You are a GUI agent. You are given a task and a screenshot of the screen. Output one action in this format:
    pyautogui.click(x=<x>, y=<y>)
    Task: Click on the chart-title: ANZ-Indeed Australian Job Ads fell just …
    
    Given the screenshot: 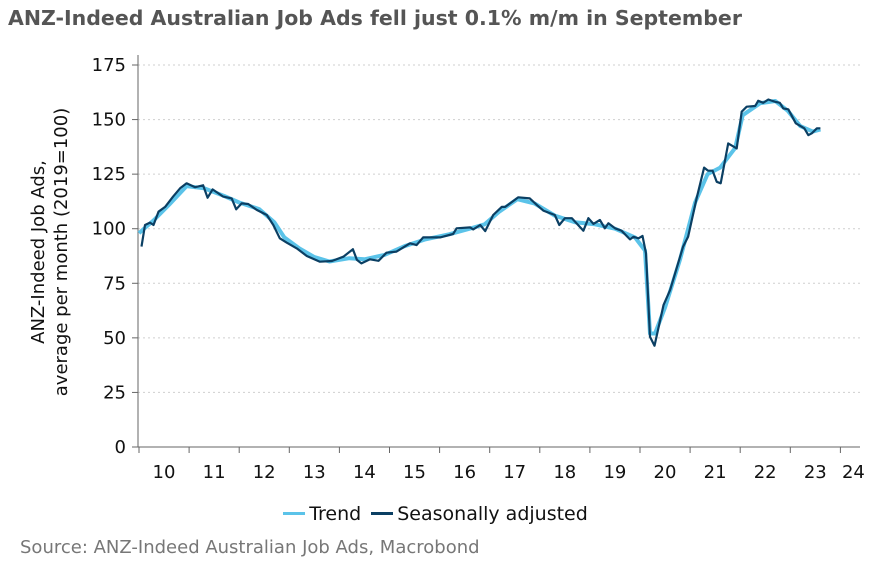 What is the action you would take?
    pyautogui.click(x=375, y=18)
    